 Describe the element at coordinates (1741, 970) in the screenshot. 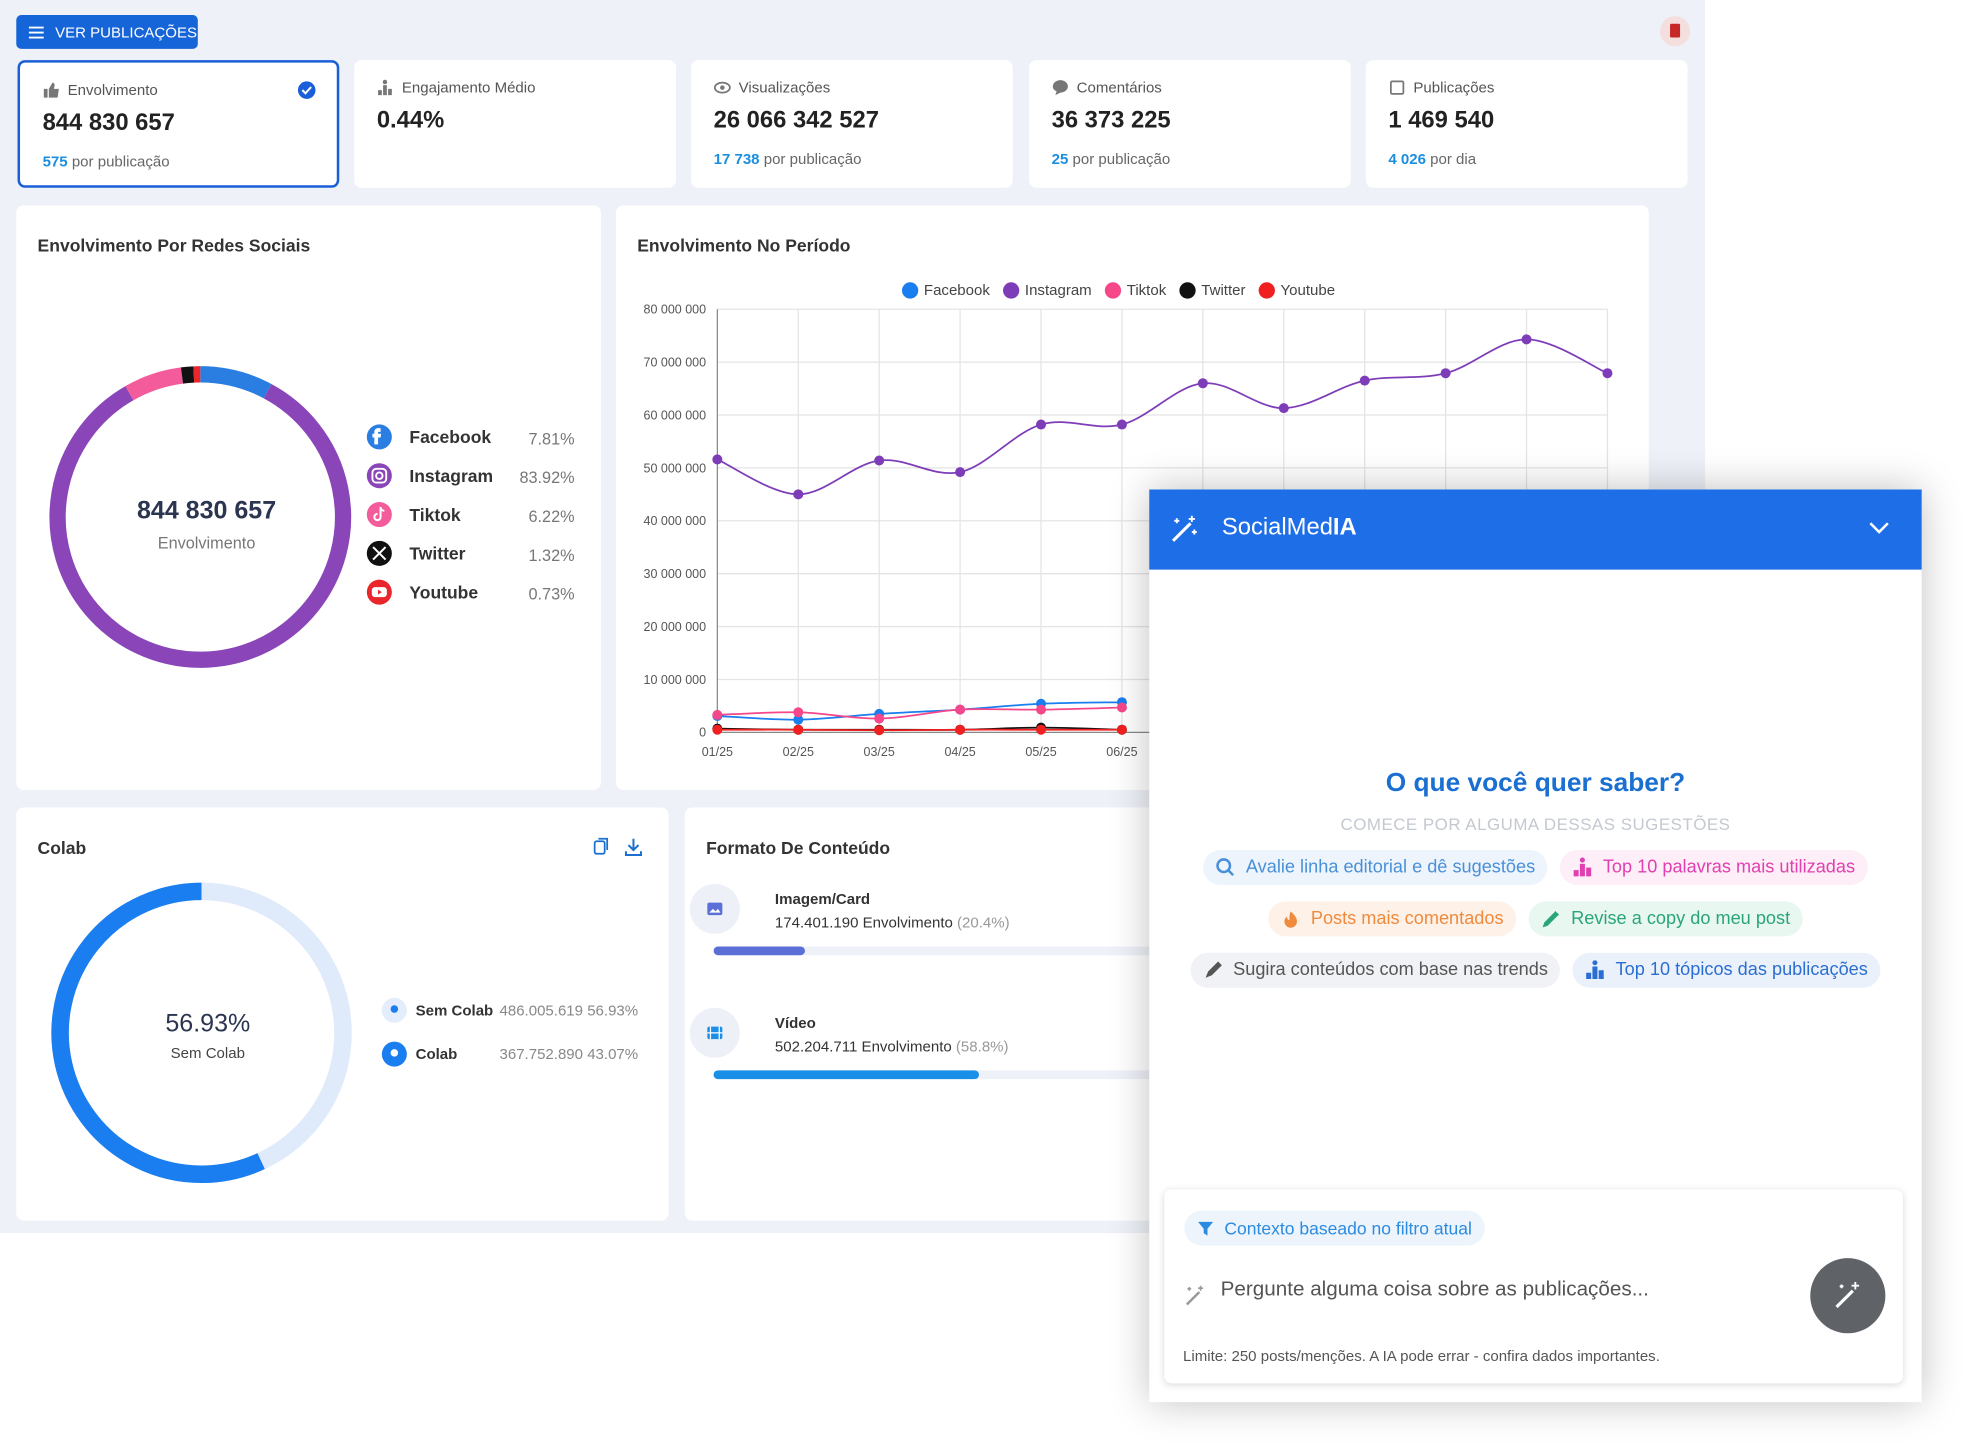

I see `chip-text: Top 10 tópicos das publicações` at that location.